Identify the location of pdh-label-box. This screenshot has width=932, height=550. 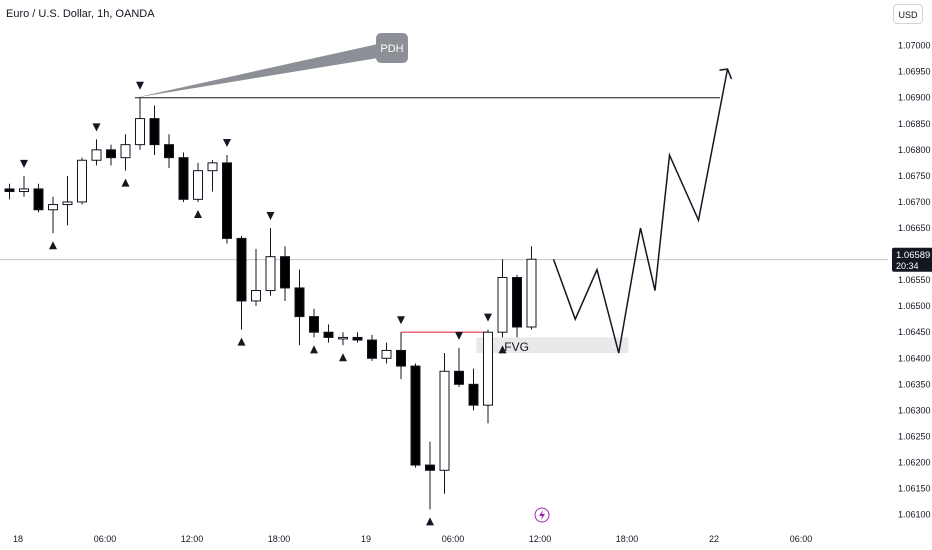
(392, 48).